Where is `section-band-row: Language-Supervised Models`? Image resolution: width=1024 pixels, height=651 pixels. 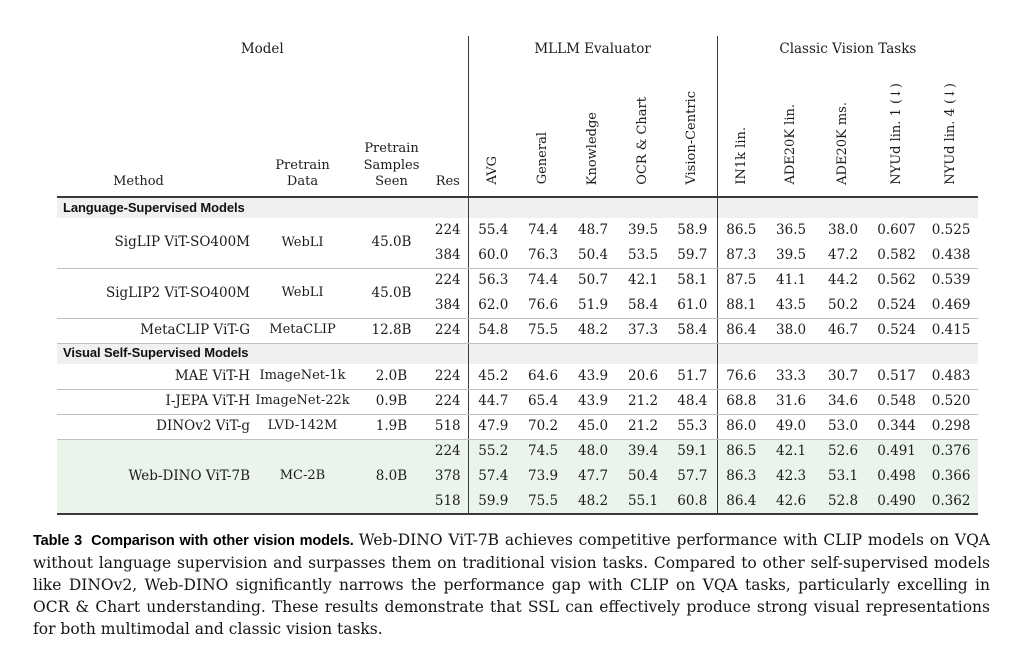
section-band-row: Language-Supervised Models is located at coordinates (518, 207).